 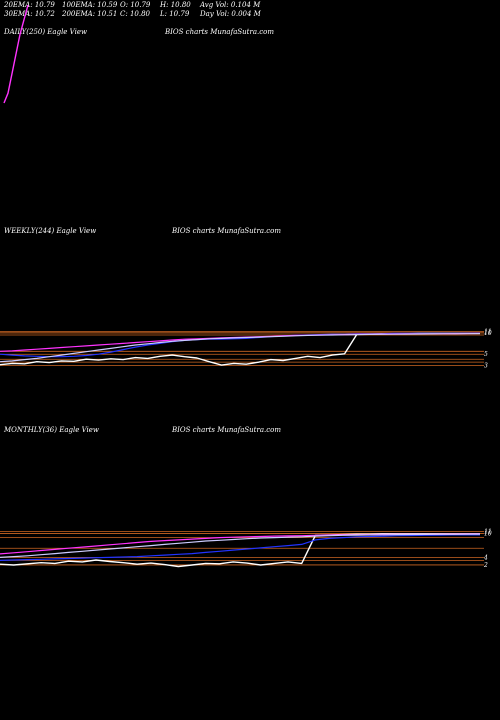 I want to click on monthly-ema-blue-line, so click(x=240, y=547).